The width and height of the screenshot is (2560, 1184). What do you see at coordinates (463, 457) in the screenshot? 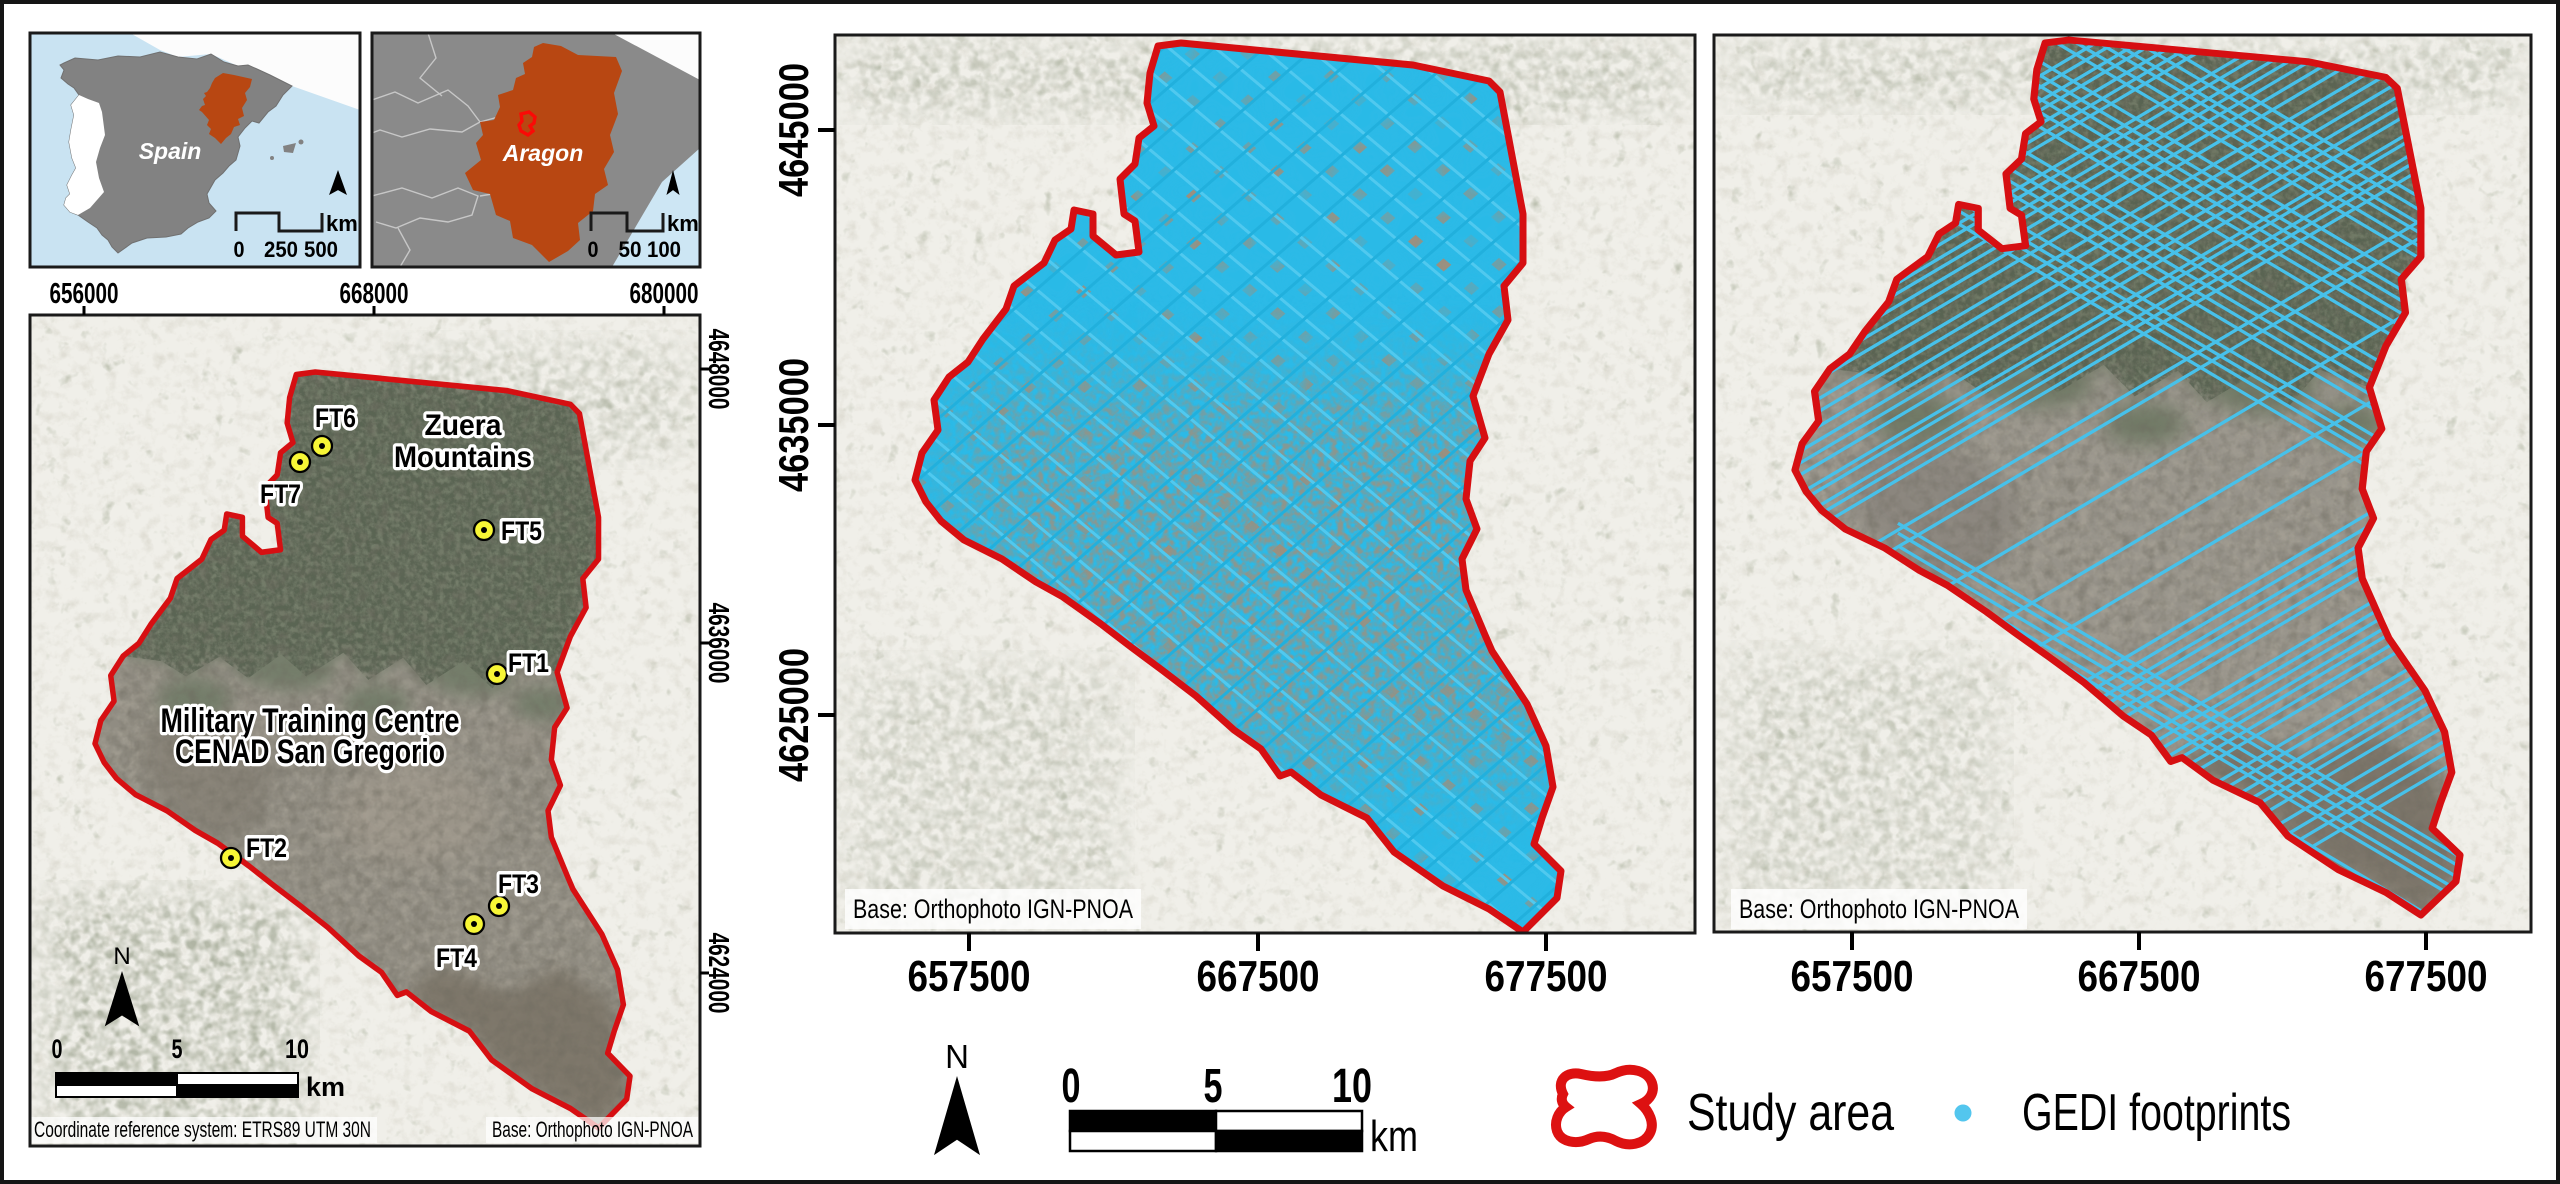
I see `svg-text: Mountains` at bounding box center [463, 457].